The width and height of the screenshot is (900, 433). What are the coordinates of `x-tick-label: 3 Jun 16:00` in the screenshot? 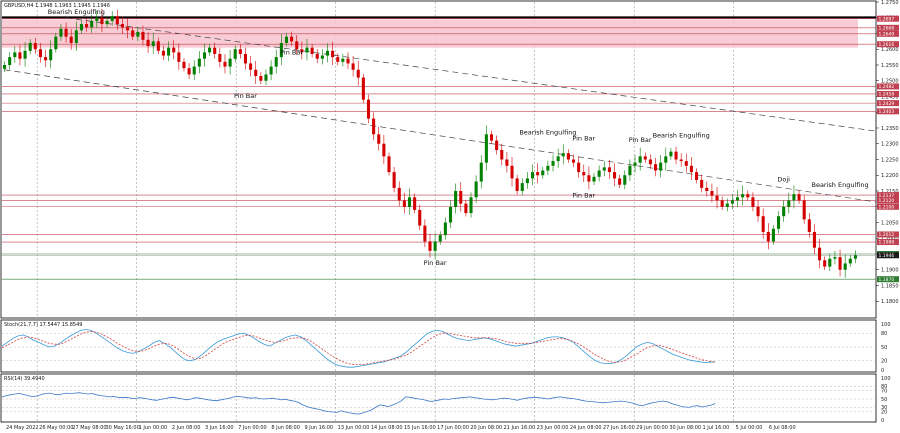 It's located at (219, 428).